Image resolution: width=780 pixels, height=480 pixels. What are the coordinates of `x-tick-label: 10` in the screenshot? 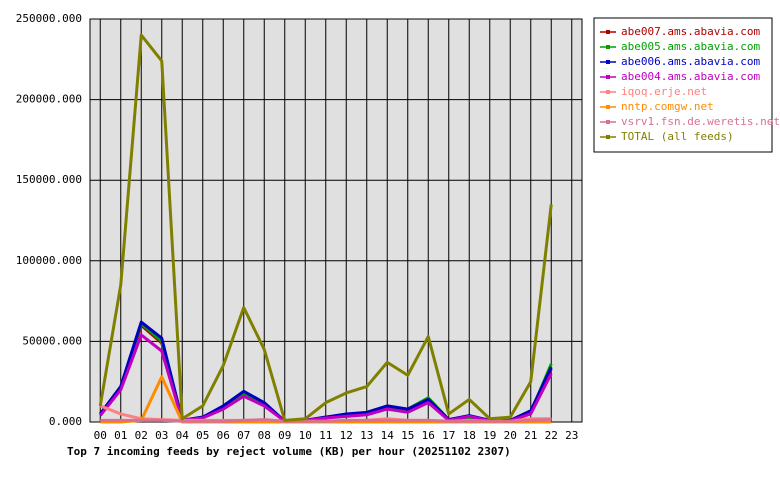 It's located at (305, 435).